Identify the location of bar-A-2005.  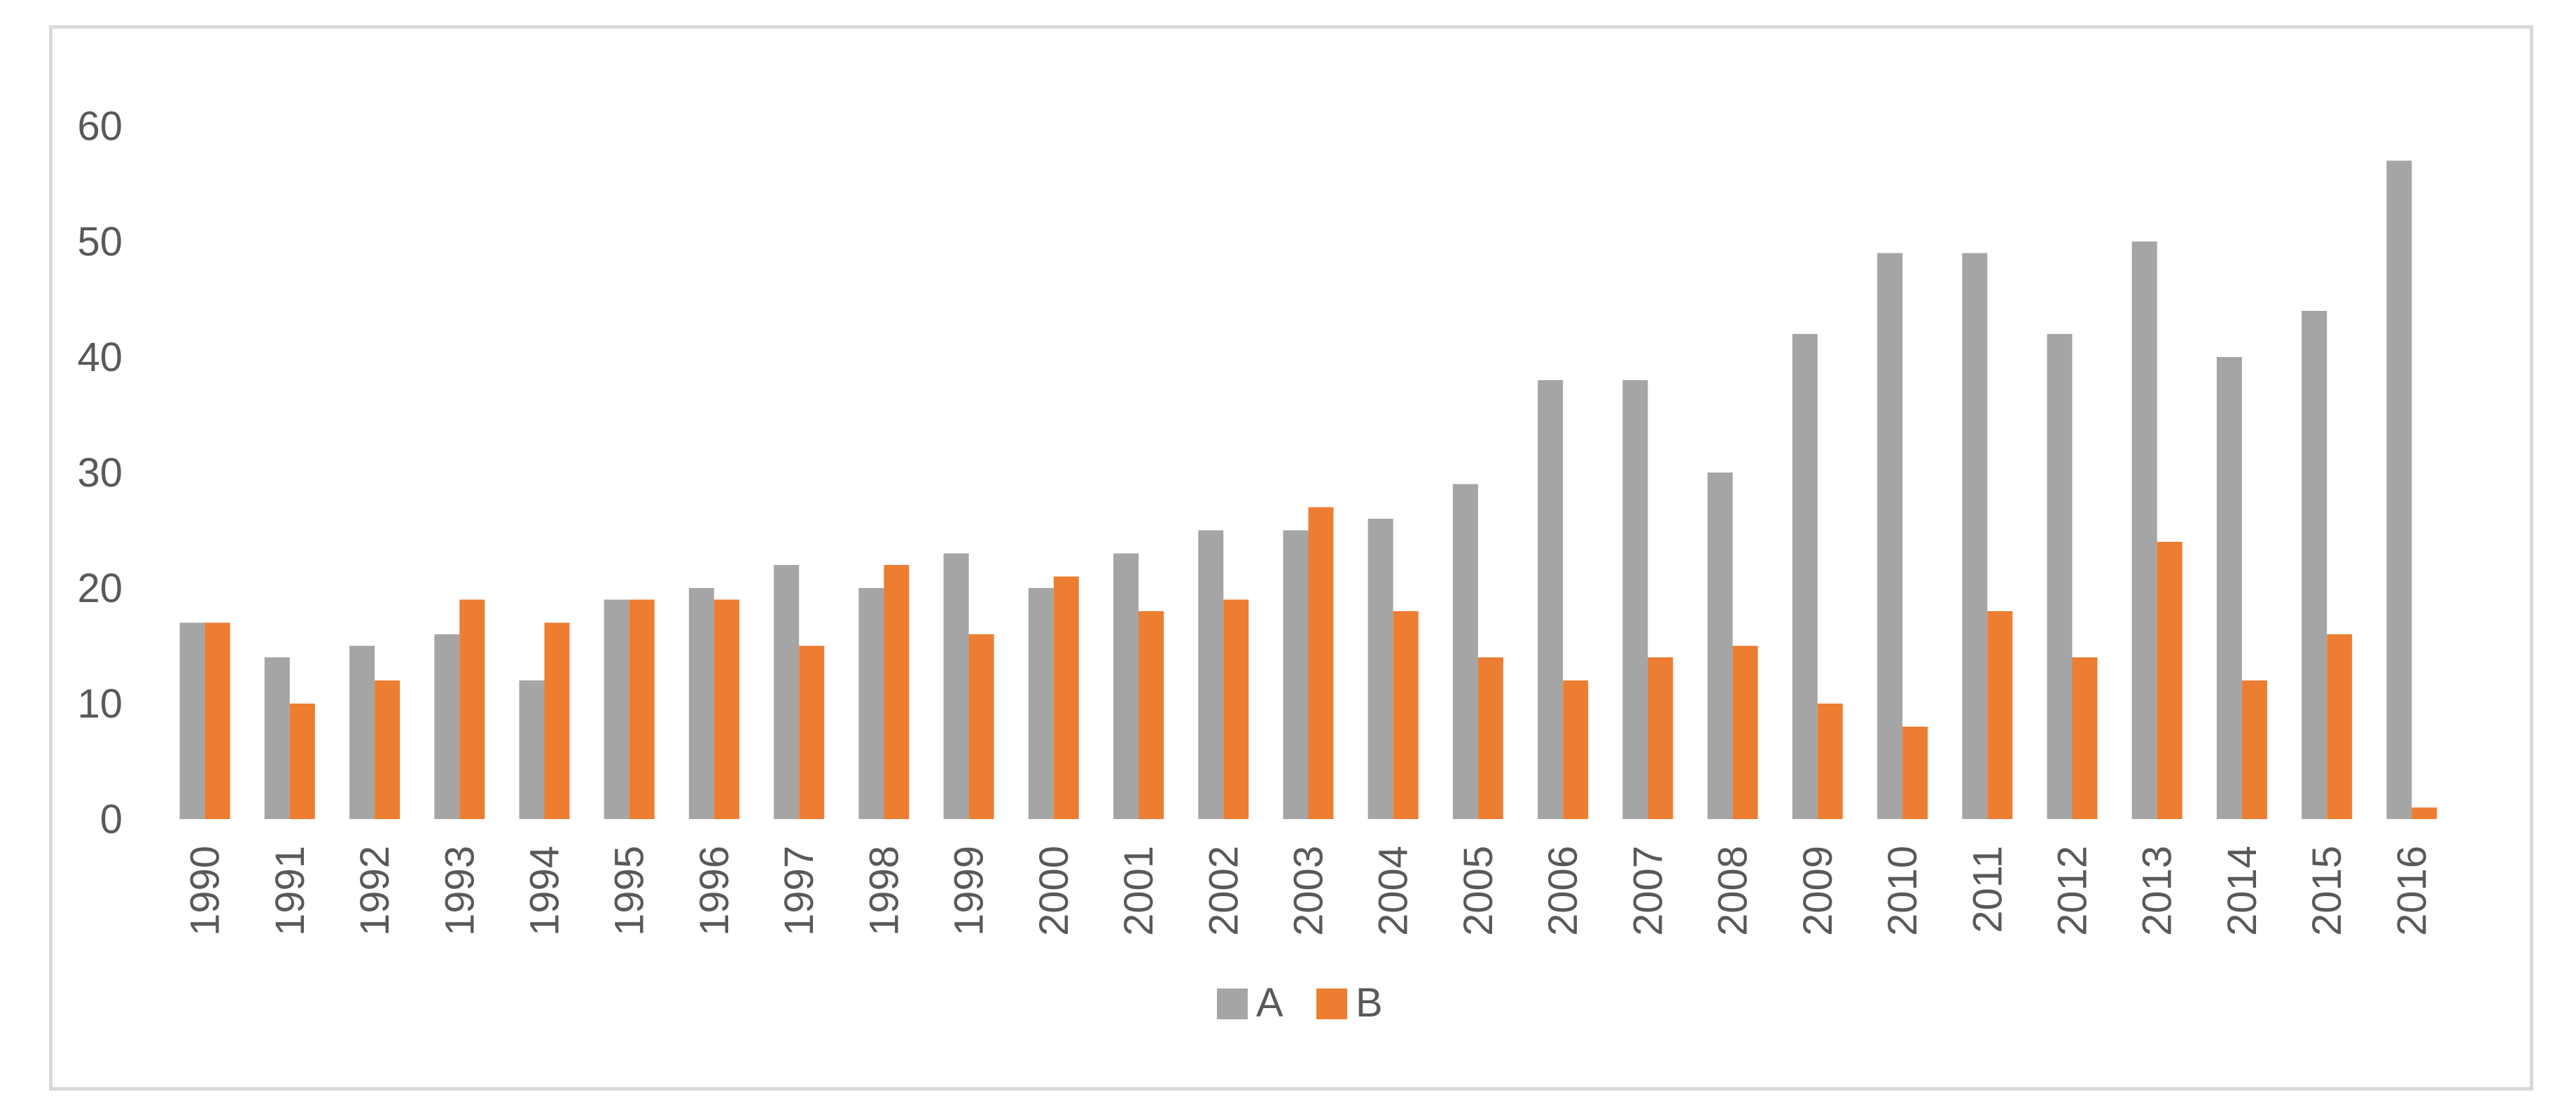
(1465, 651).